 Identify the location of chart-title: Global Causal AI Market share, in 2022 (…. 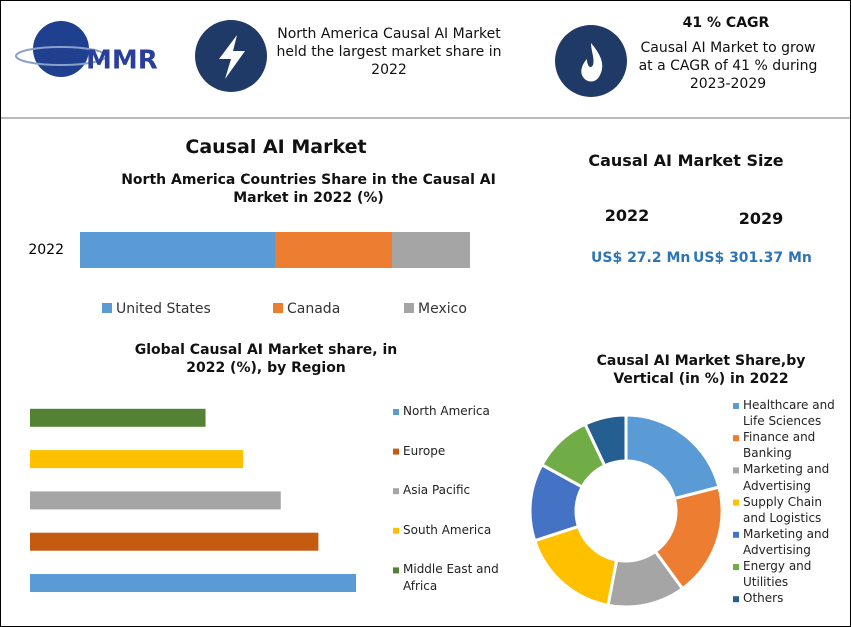
(266, 359).